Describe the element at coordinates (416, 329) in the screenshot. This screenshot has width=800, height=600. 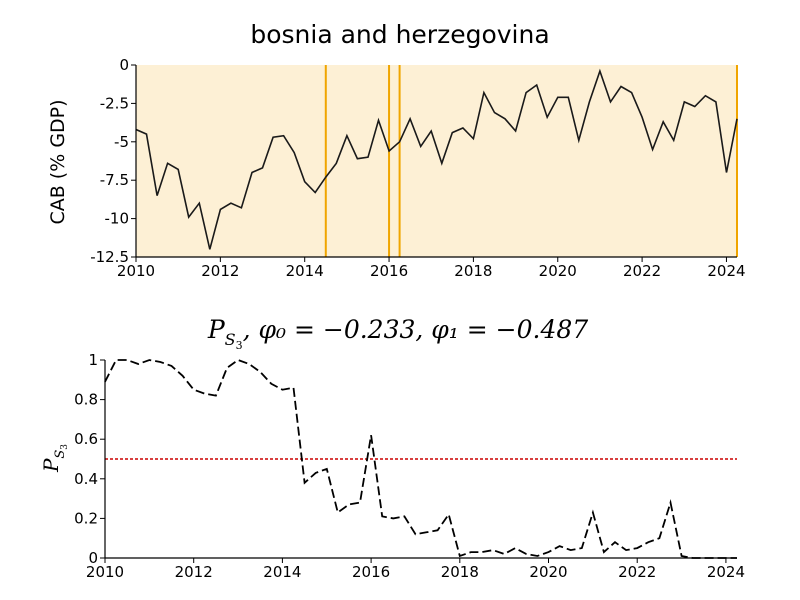
I see `bottom-title-rest: , φ₀ = −0.233, φ₁ = −0.487` at that location.